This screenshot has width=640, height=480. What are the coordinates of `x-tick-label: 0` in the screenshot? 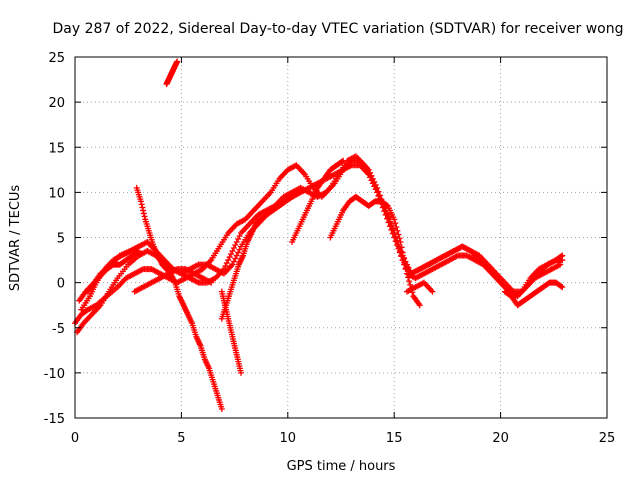 It's located at (75, 438).